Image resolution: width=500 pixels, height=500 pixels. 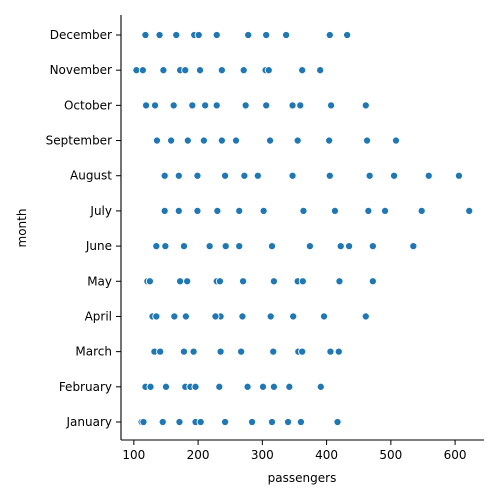 I want to click on y-tick-label: February, so click(x=85, y=387).